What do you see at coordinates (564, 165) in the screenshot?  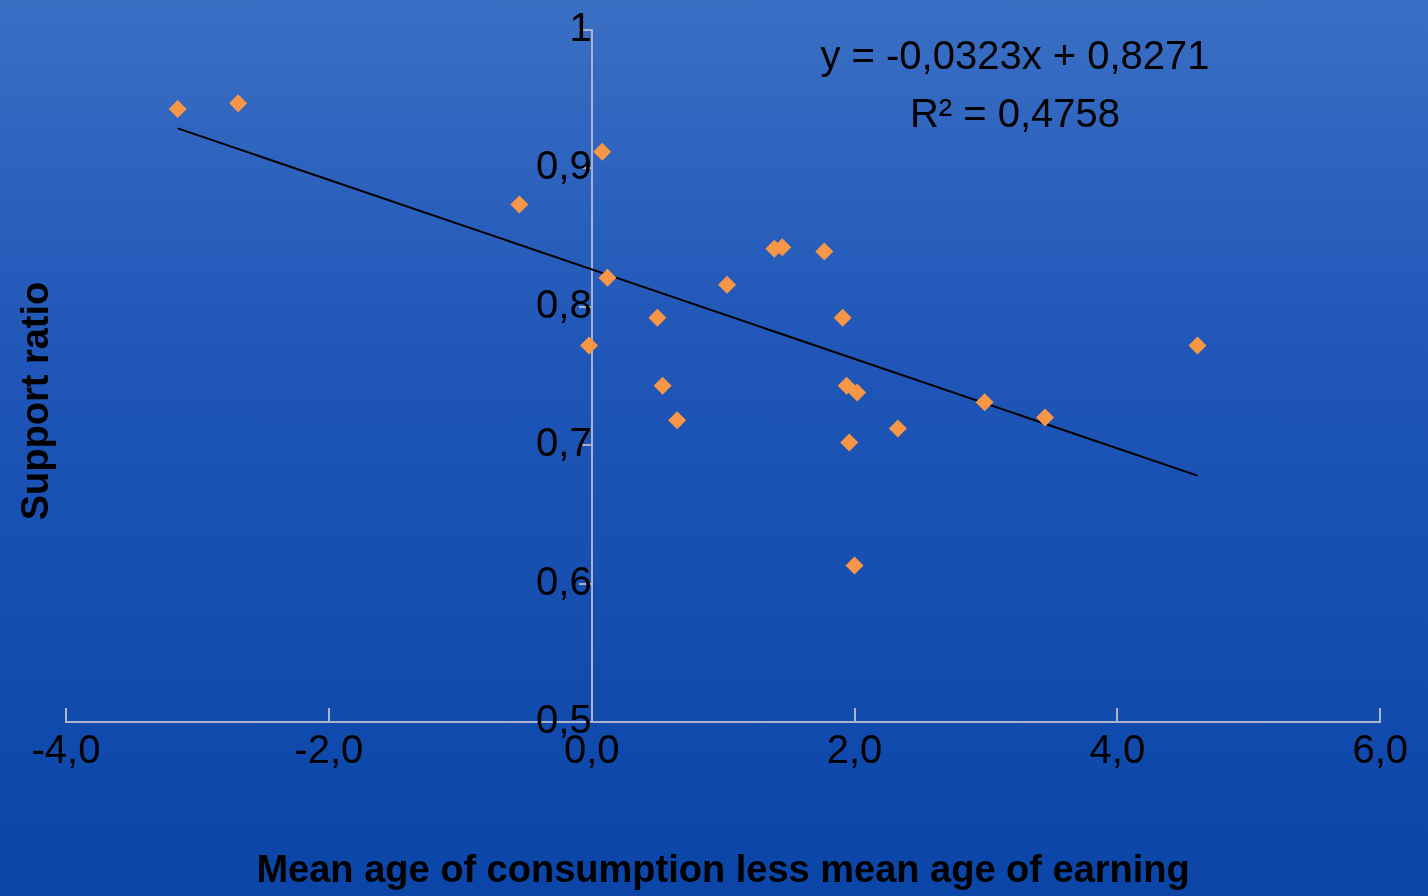 I see `y-tick-label: 0,9` at bounding box center [564, 165].